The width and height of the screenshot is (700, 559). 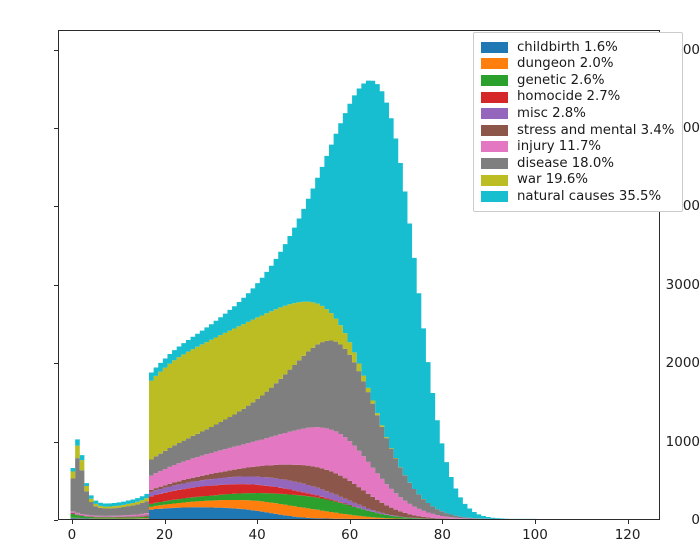 I want to click on legend-item: genetic 2.6%, so click(x=577, y=80).